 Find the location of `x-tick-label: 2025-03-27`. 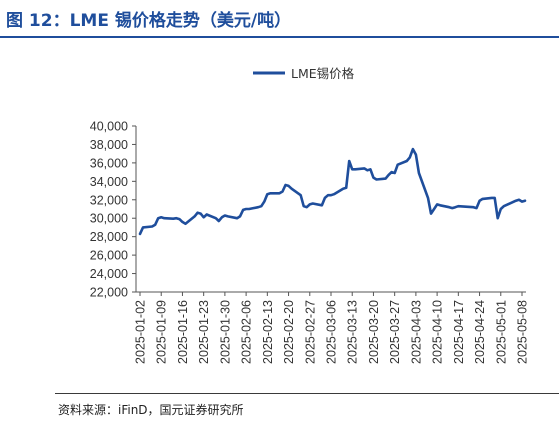

x-tick-label: 2025-03-27 is located at coordinates (395, 332).